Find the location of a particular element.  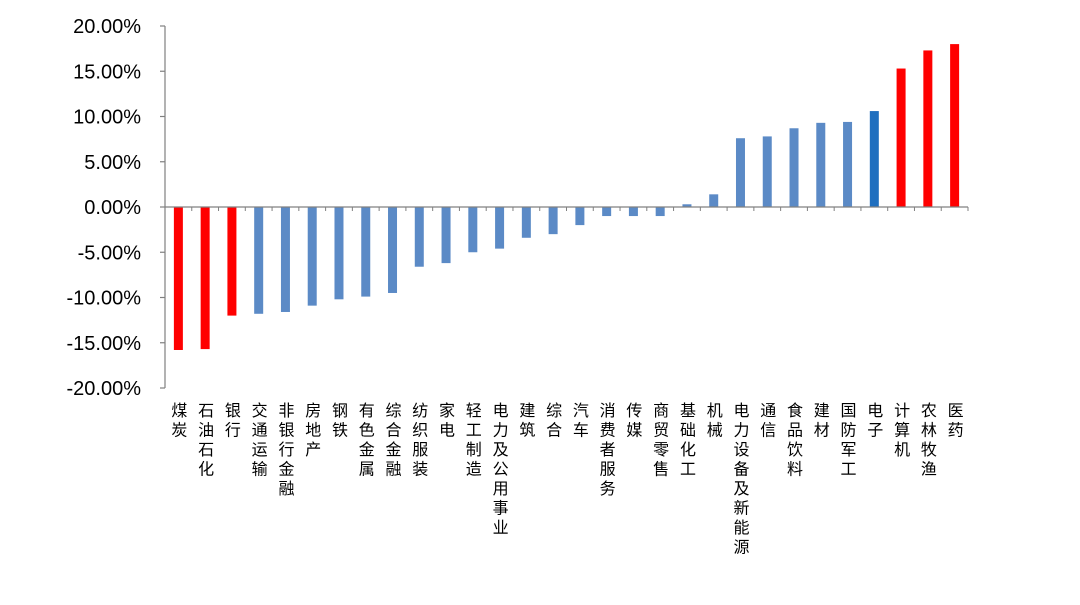

bar-建筑 is located at coordinates (526, 222).